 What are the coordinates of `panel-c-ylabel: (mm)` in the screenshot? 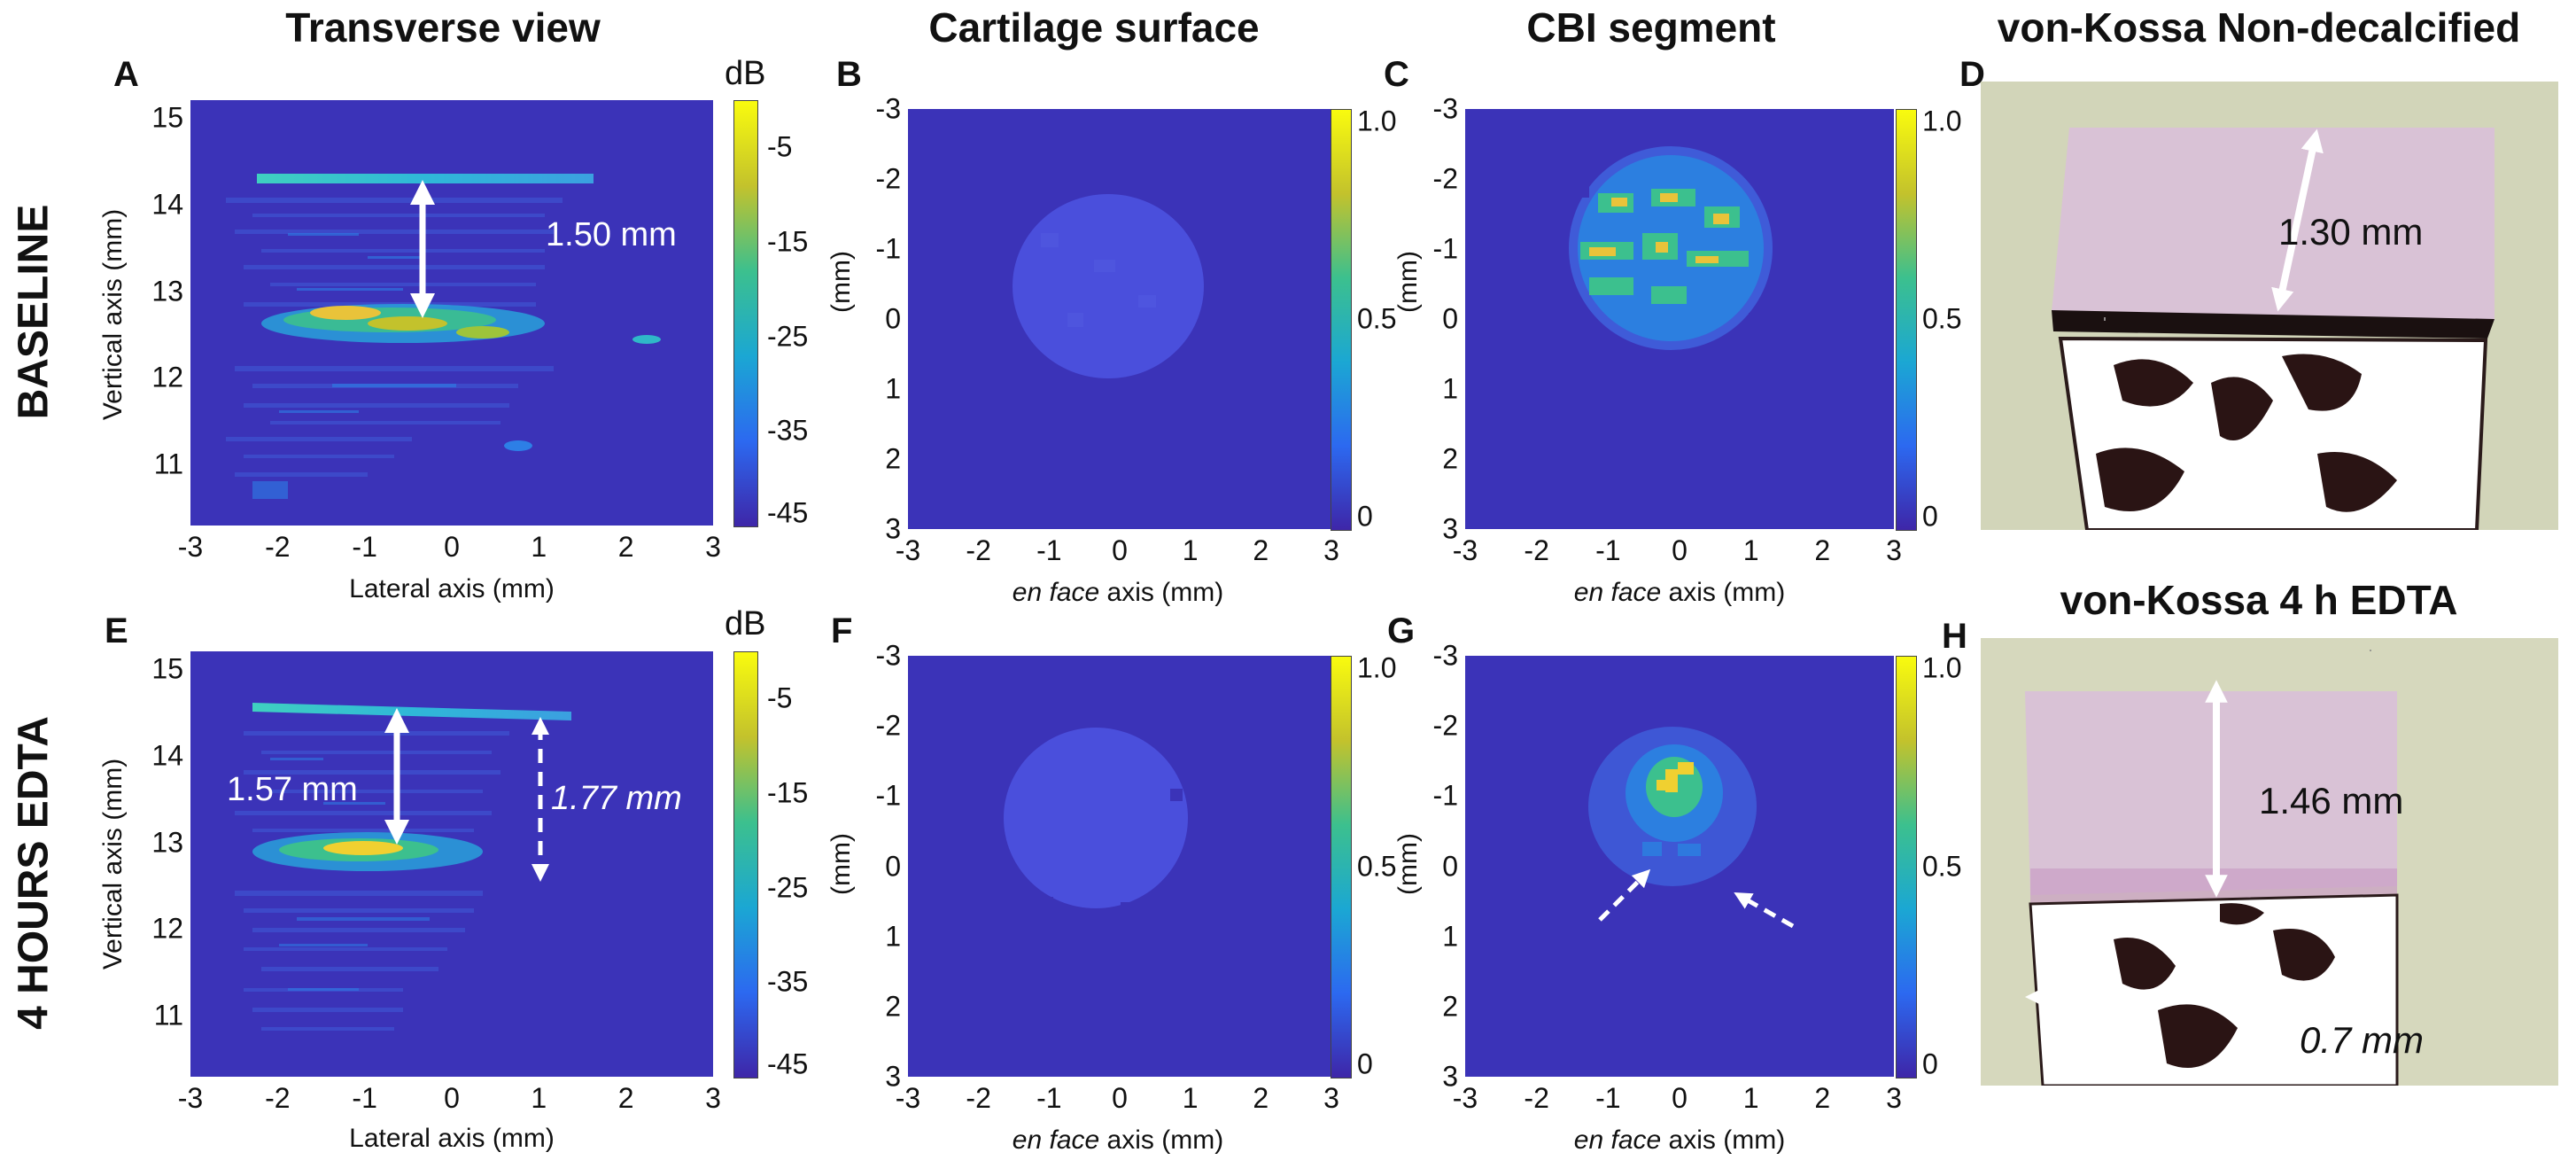 It's located at (1408, 282).